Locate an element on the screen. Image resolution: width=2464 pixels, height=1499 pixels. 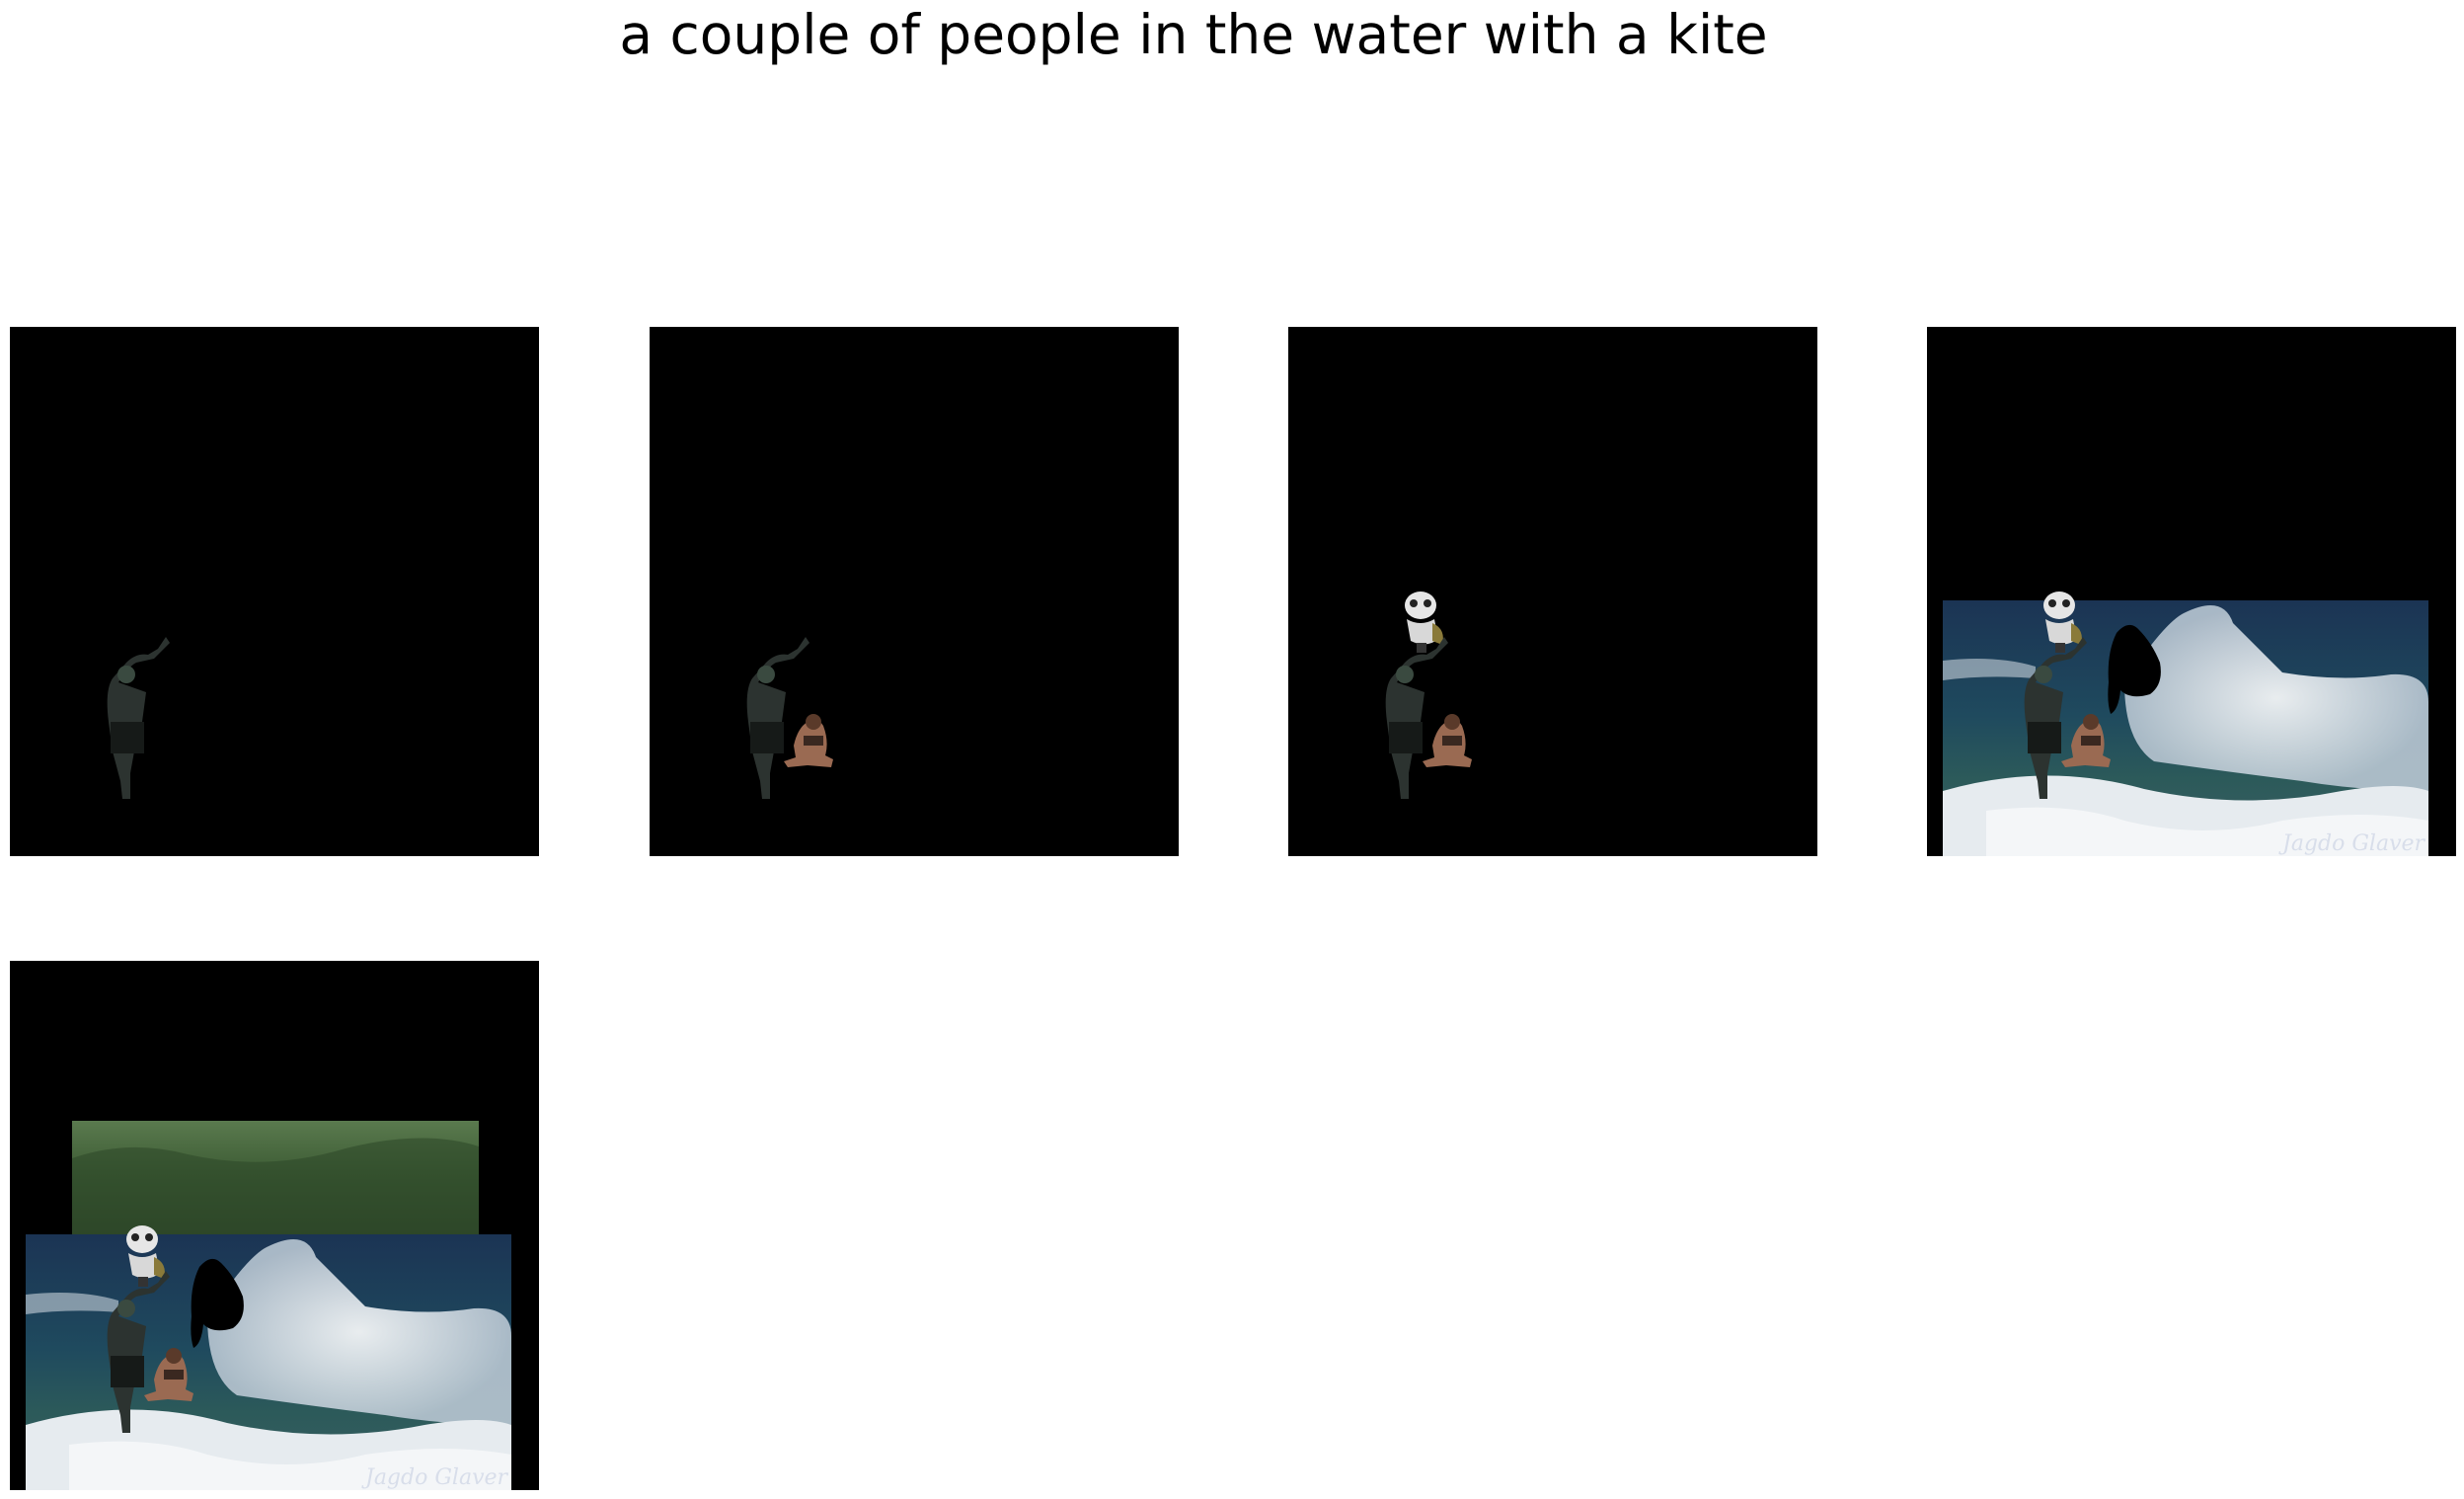
composite-panel-4: Jagdo Glaver is located at coordinates (2191, 591).